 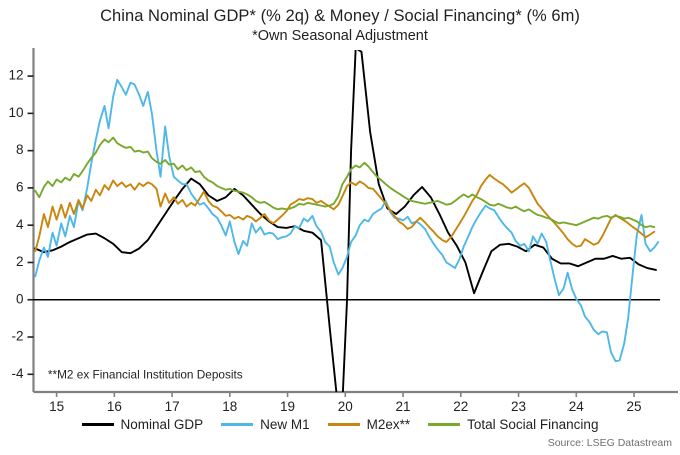 What do you see at coordinates (340, 36) in the screenshot?
I see `chart-subtitle: *Own Seasonal Adjustment` at bounding box center [340, 36].